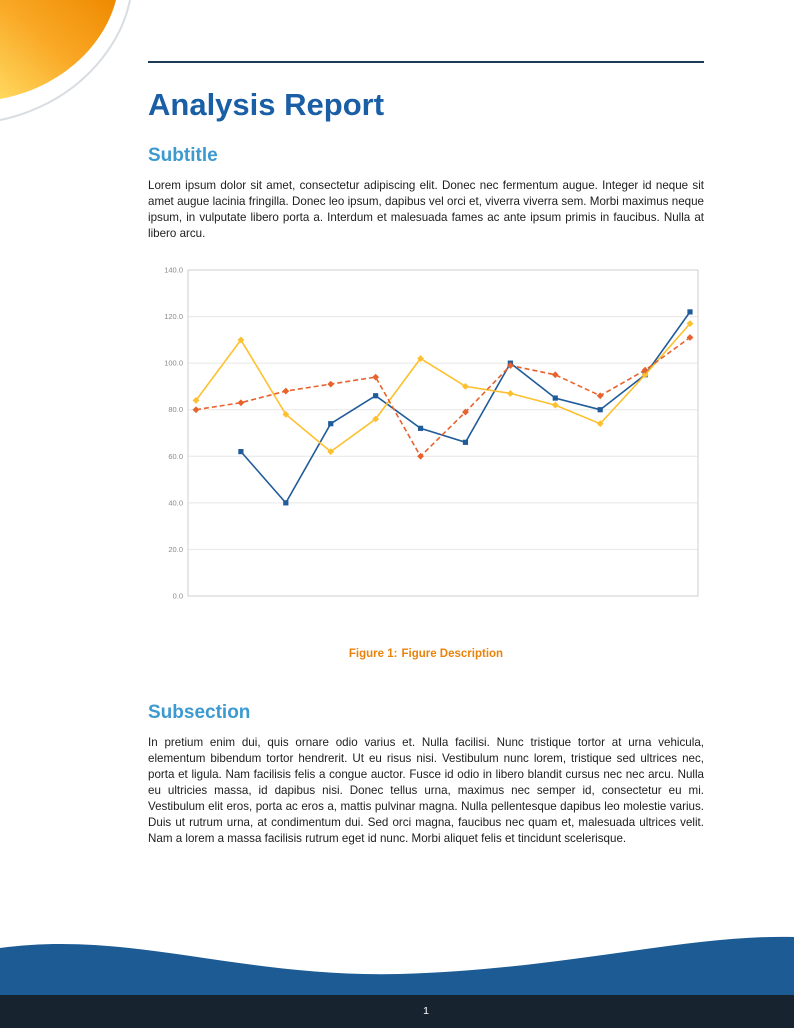 The image size is (794, 1028). I want to click on footer: 1, so click(397, 978).